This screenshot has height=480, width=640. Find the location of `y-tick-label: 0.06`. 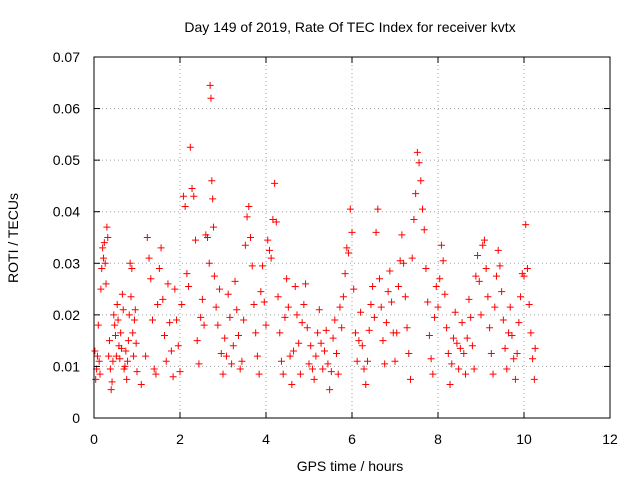

y-tick-label: 0.06 is located at coordinates (66, 109).